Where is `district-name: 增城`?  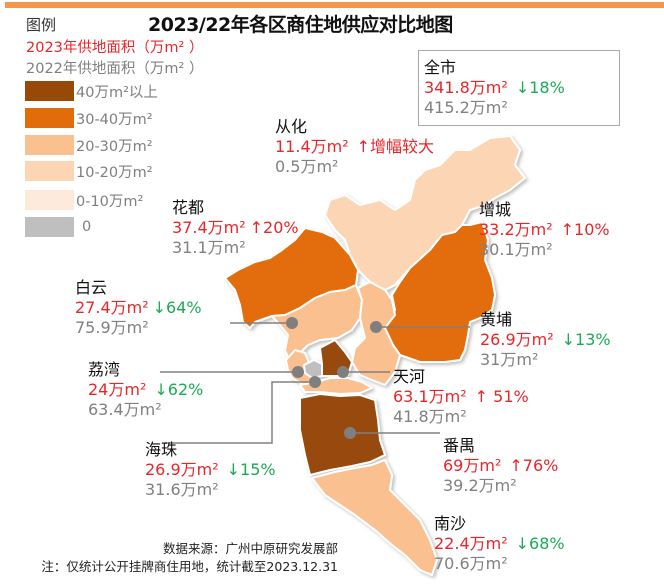 district-name: 增城 is located at coordinates (495, 209).